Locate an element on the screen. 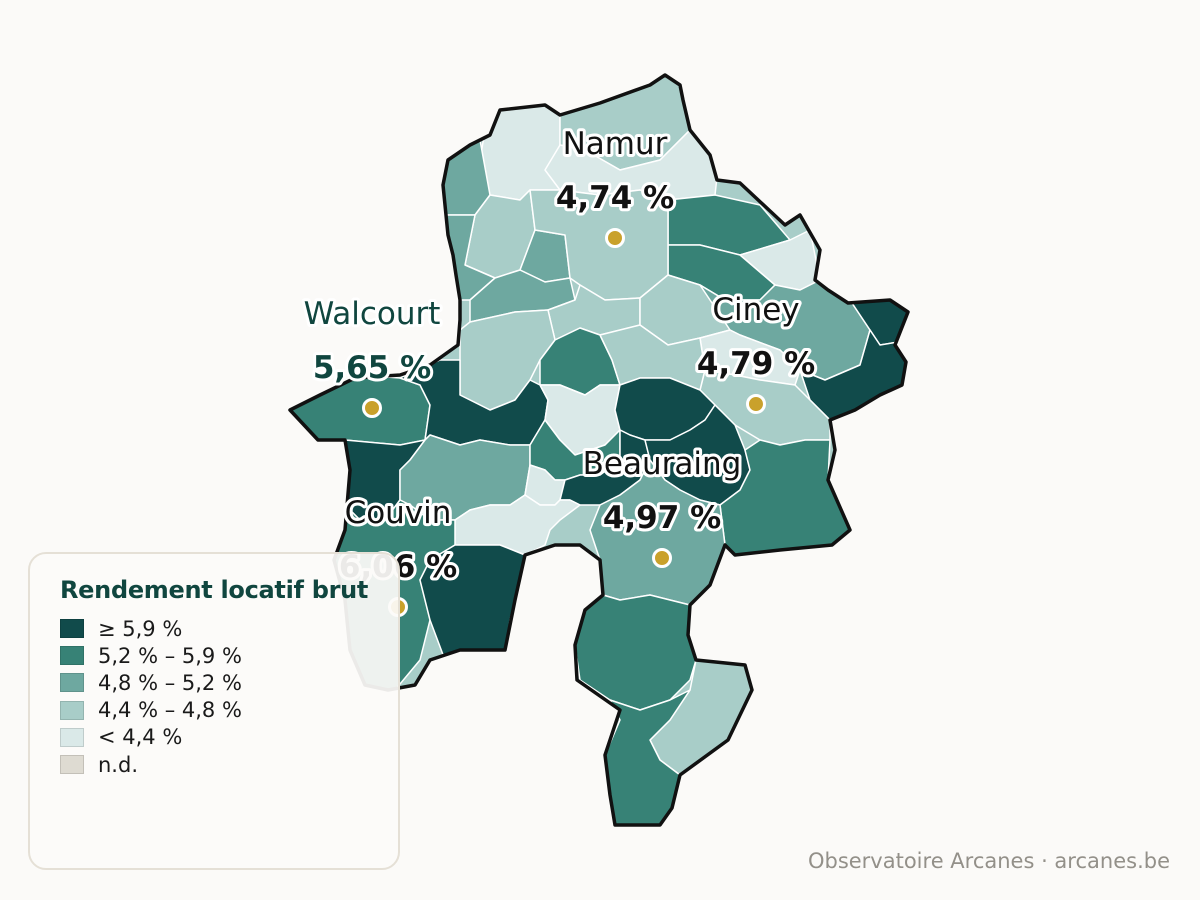  legend-item: 5,2 % – 5,9 % is located at coordinates (229, 655).